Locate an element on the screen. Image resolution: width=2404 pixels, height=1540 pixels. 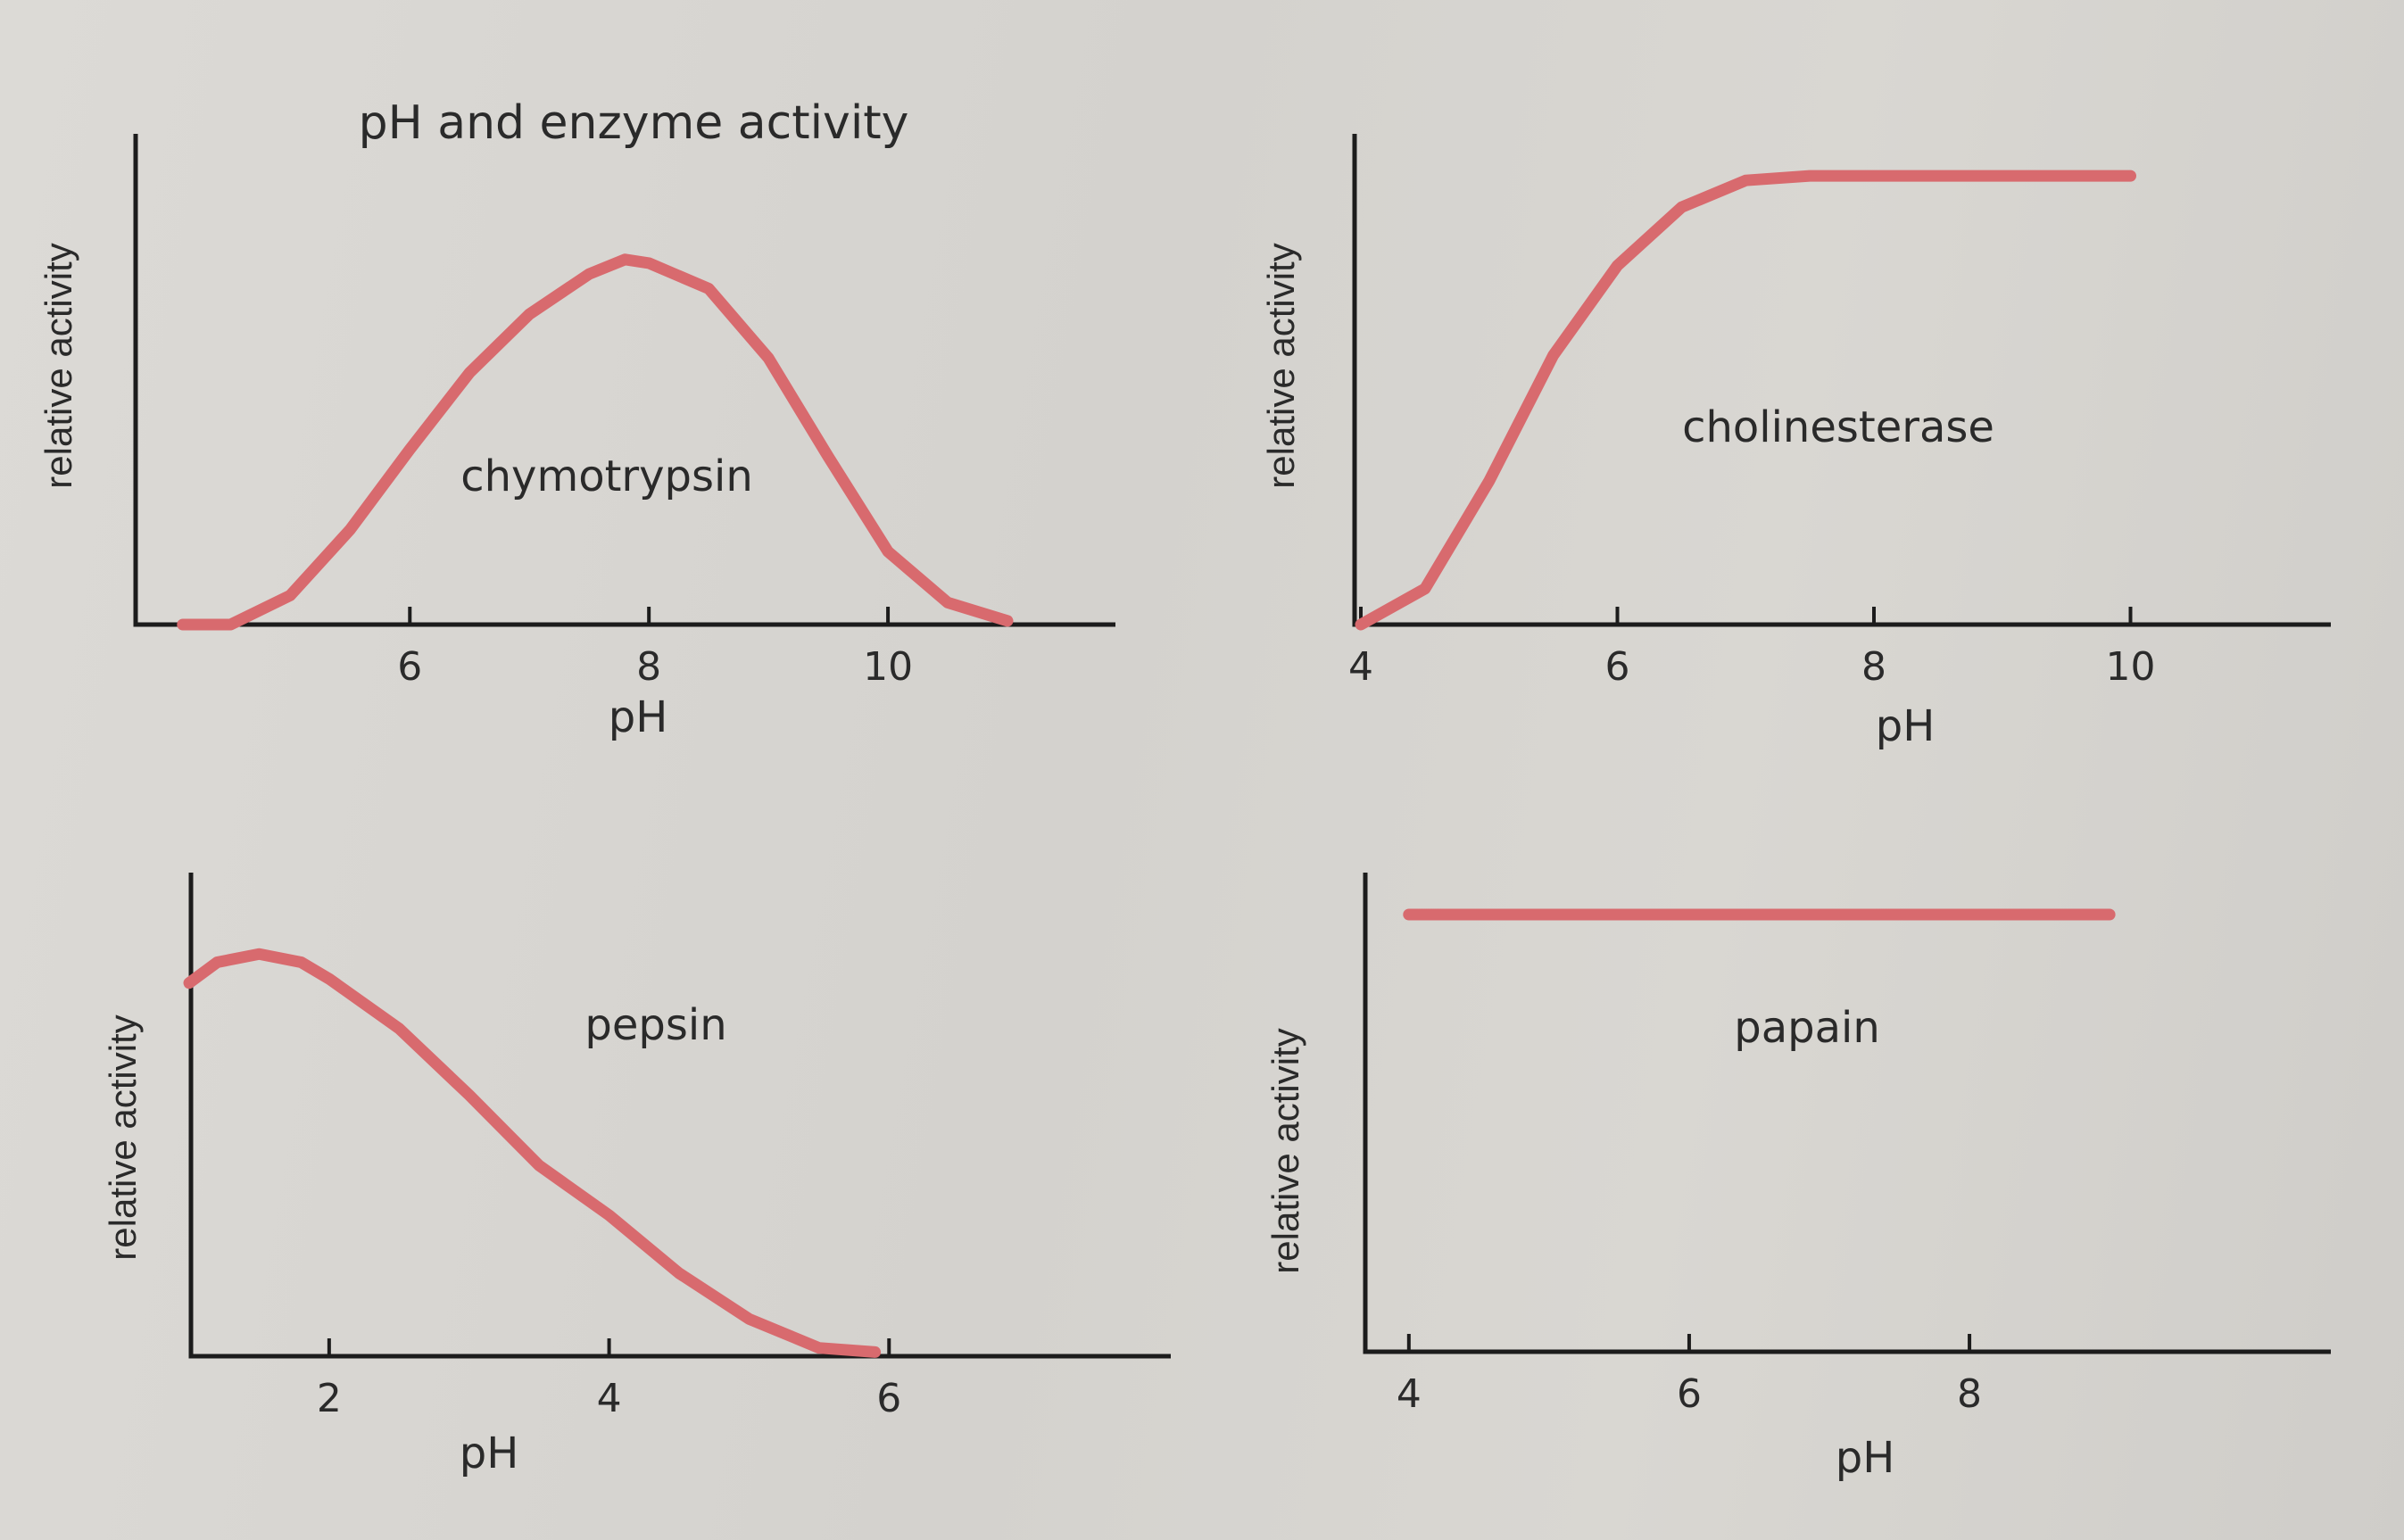
series-line-chymotrypsin is located at coordinates (595, 442).